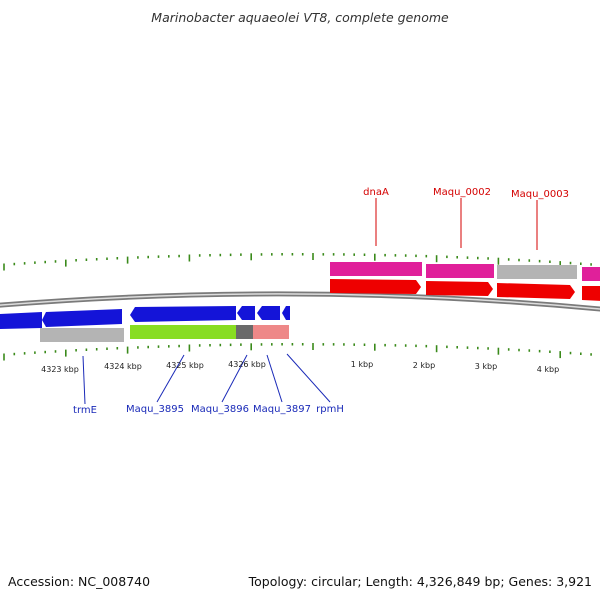  I want to click on gene-maqu-0003-grey, so click(537, 272).